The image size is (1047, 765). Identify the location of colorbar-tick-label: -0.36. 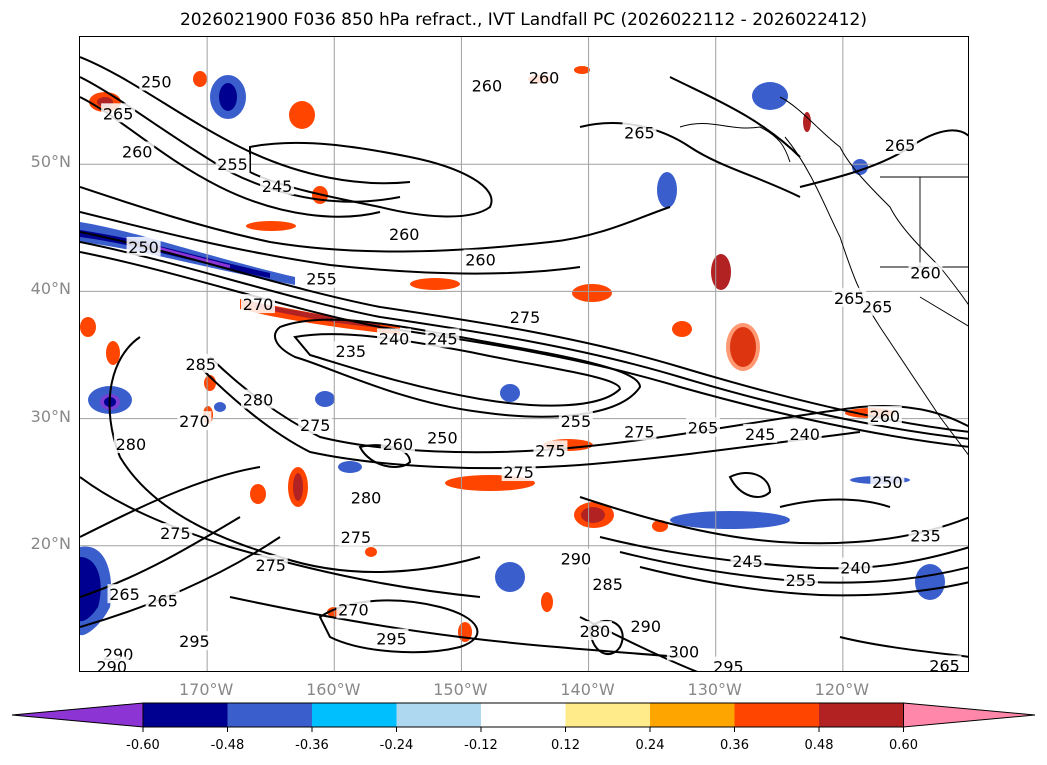
(312, 745).